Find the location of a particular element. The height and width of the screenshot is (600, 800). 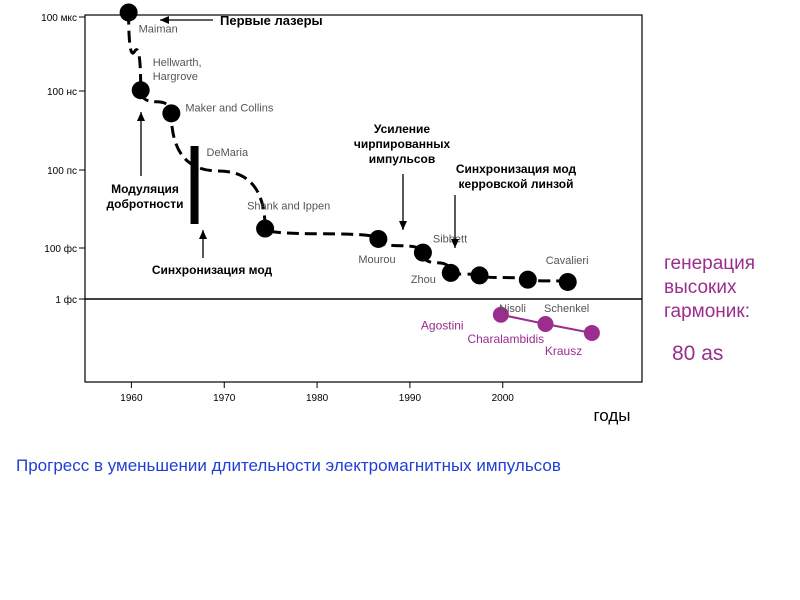

point-label: Cavalieri is located at coordinates (567, 261).